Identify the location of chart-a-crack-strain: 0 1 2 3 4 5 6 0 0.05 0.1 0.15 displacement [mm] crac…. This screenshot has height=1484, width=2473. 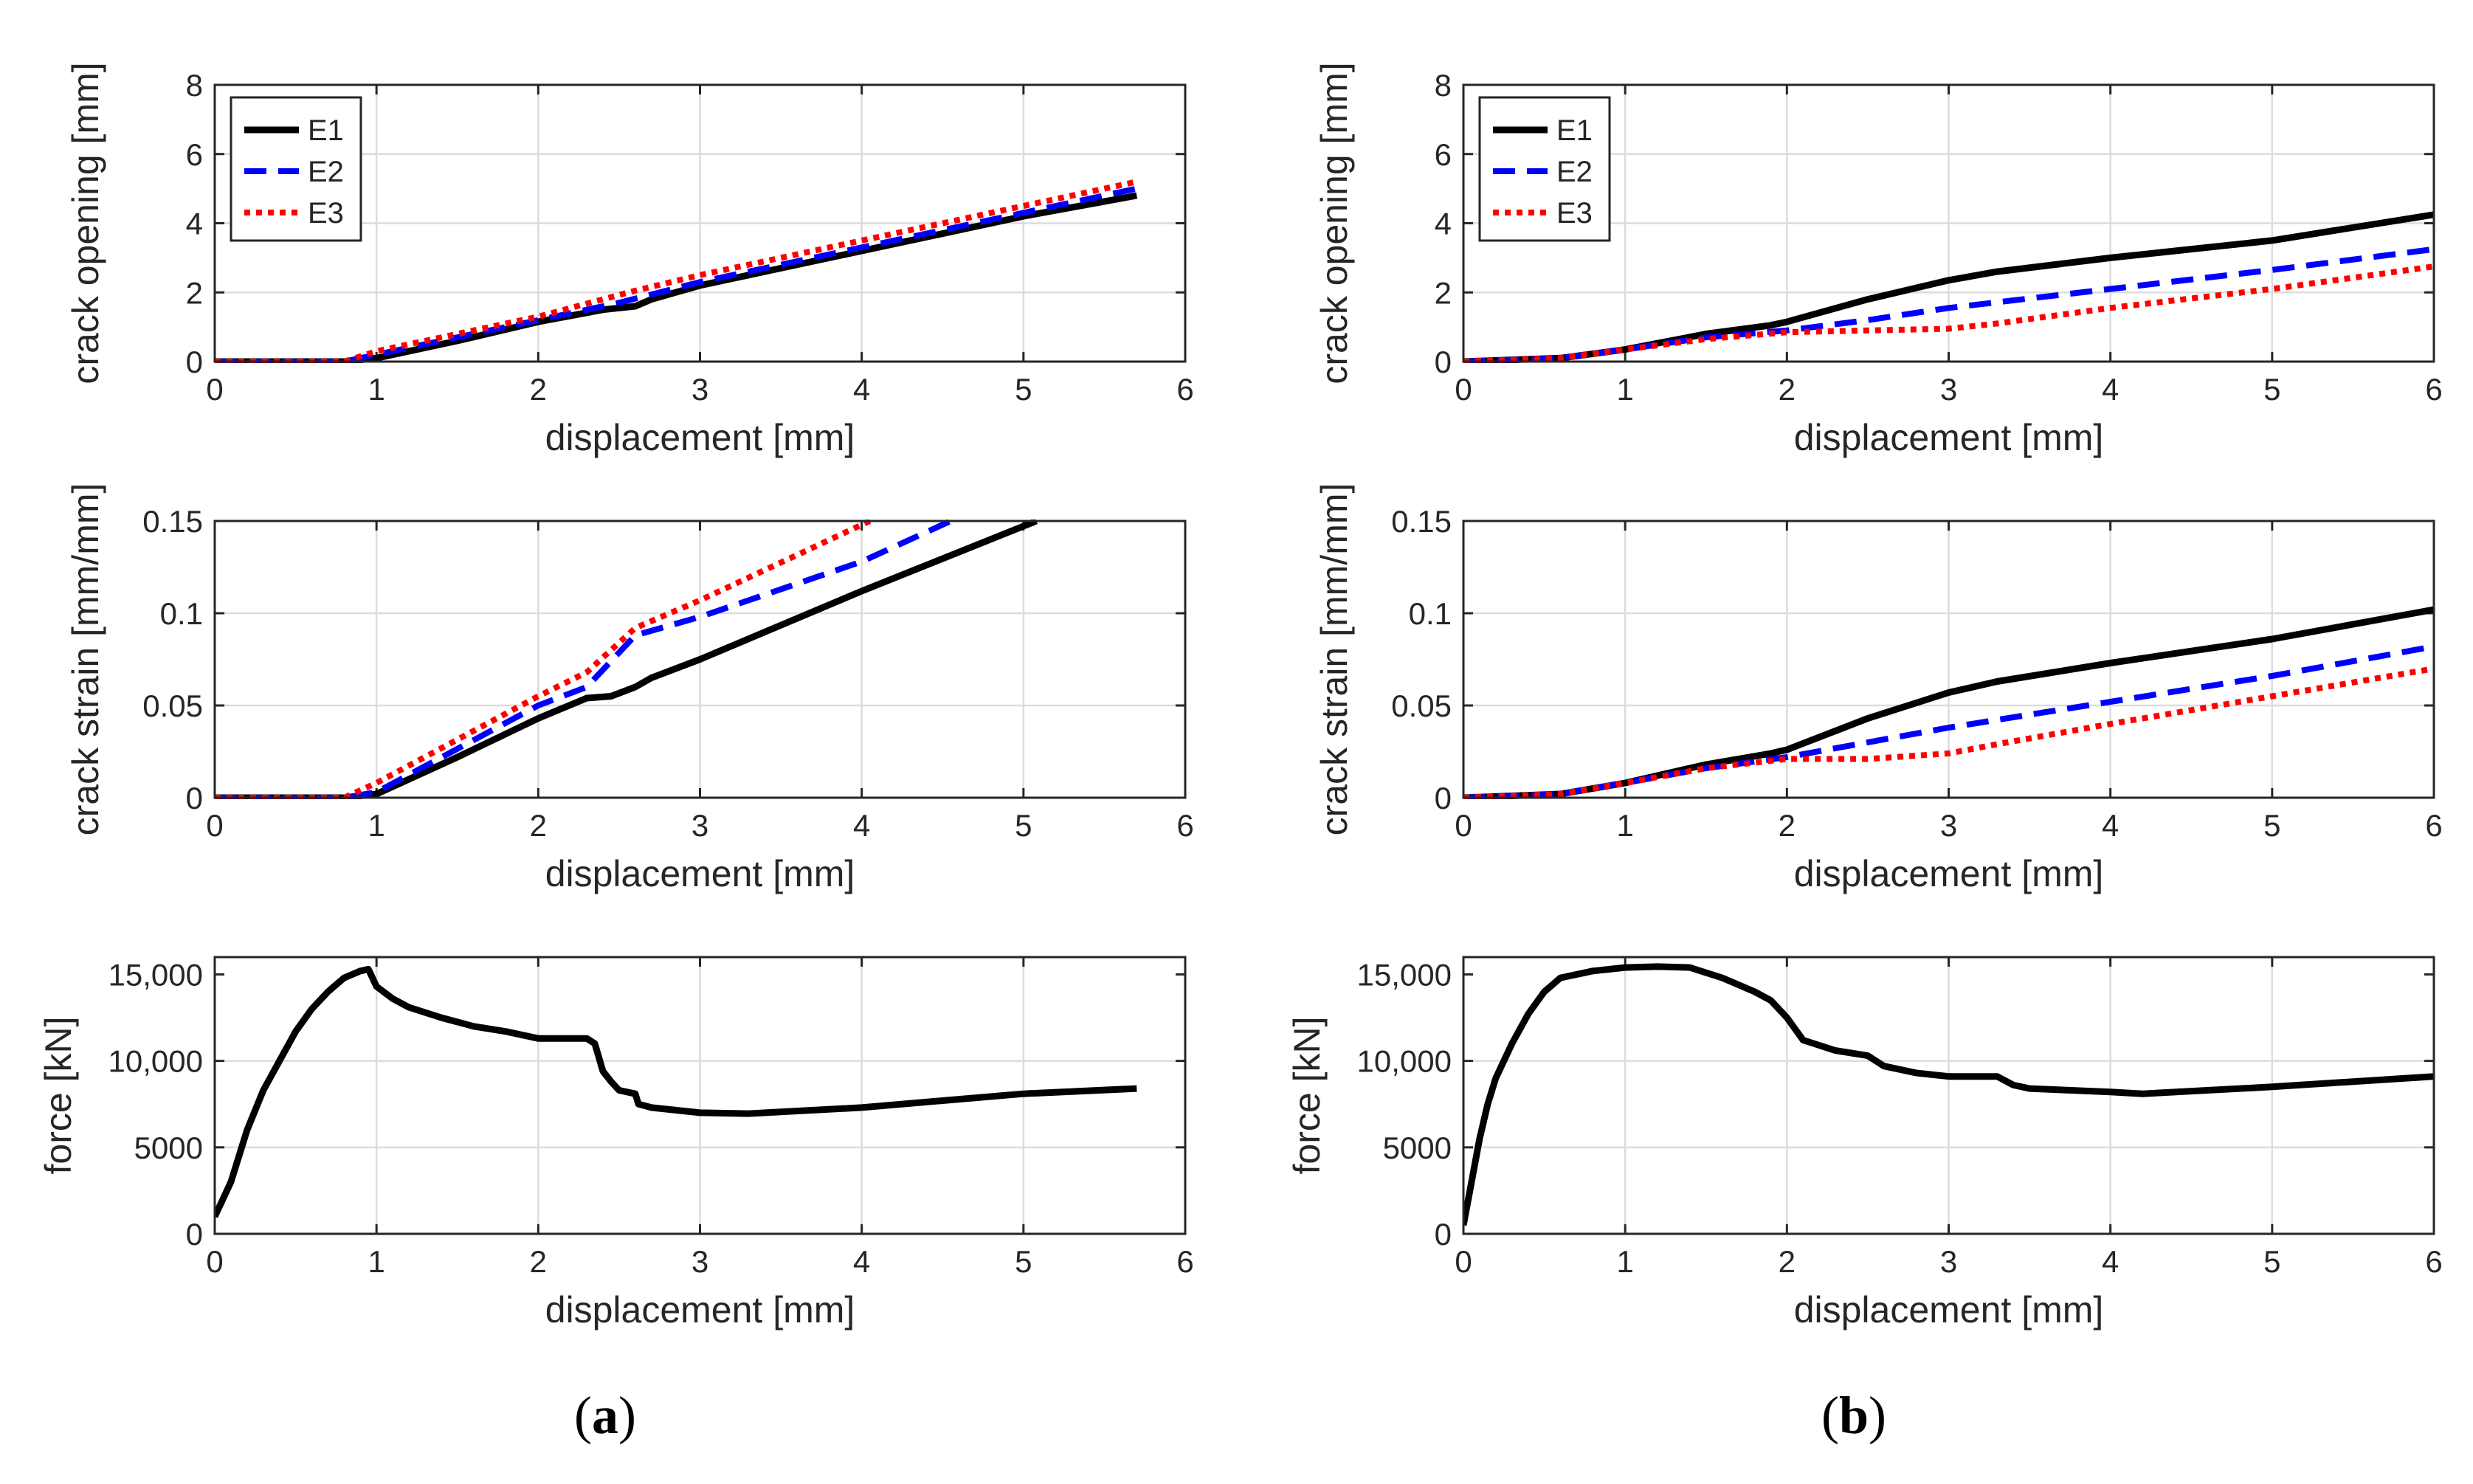
(629, 688).